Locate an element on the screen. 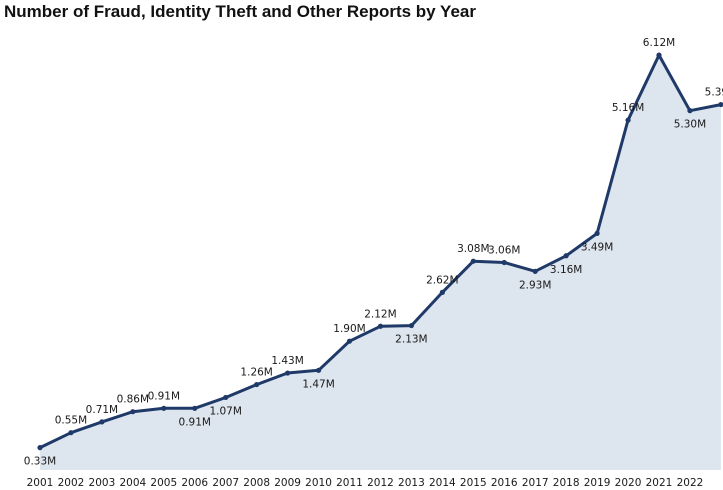 The image size is (723, 490). point-label: 1.07M is located at coordinates (225, 411).